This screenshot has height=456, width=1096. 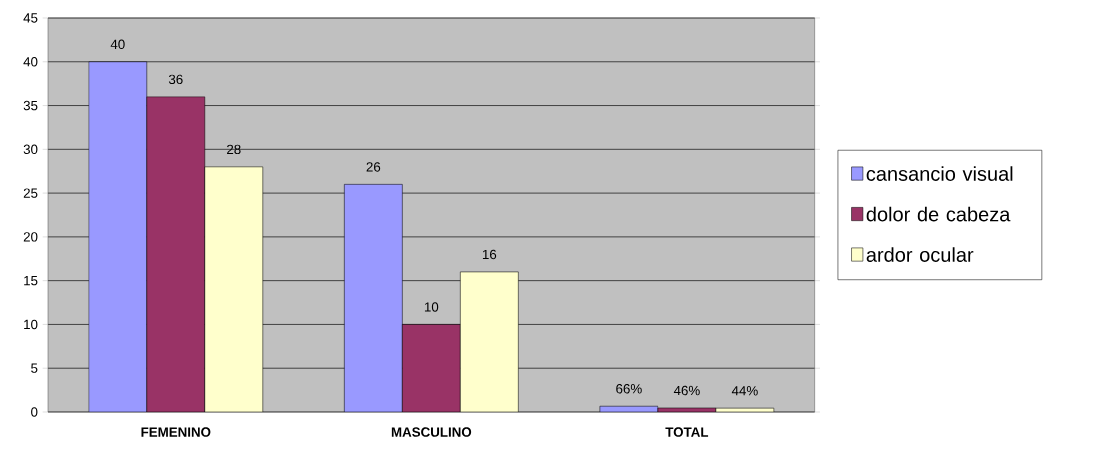 I want to click on data-label: 44%, so click(x=744, y=391).